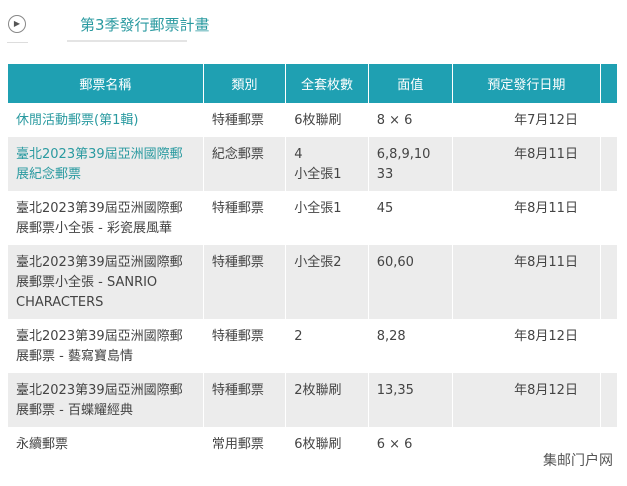 This screenshot has width=627, height=486. What do you see at coordinates (410, 282) in the screenshot?
I see `cell-value: 60,60` at bounding box center [410, 282].